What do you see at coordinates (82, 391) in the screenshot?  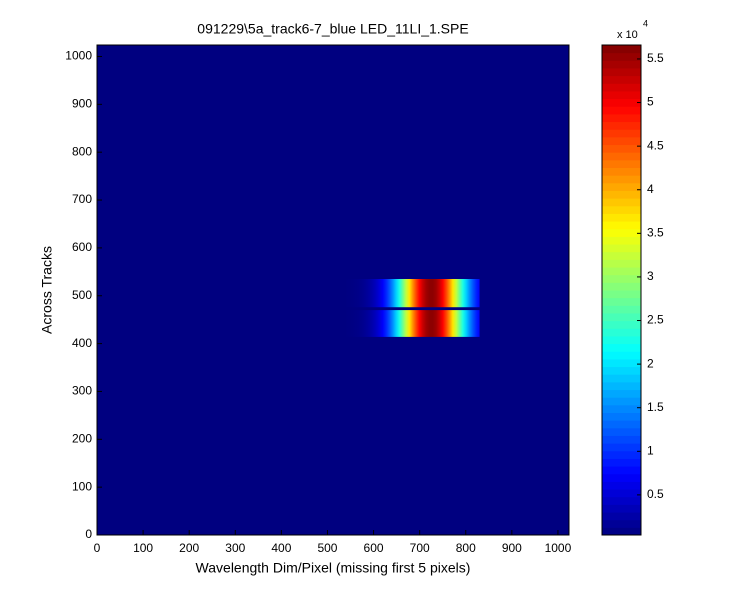 I see `y-tick-label: 300` at bounding box center [82, 391].